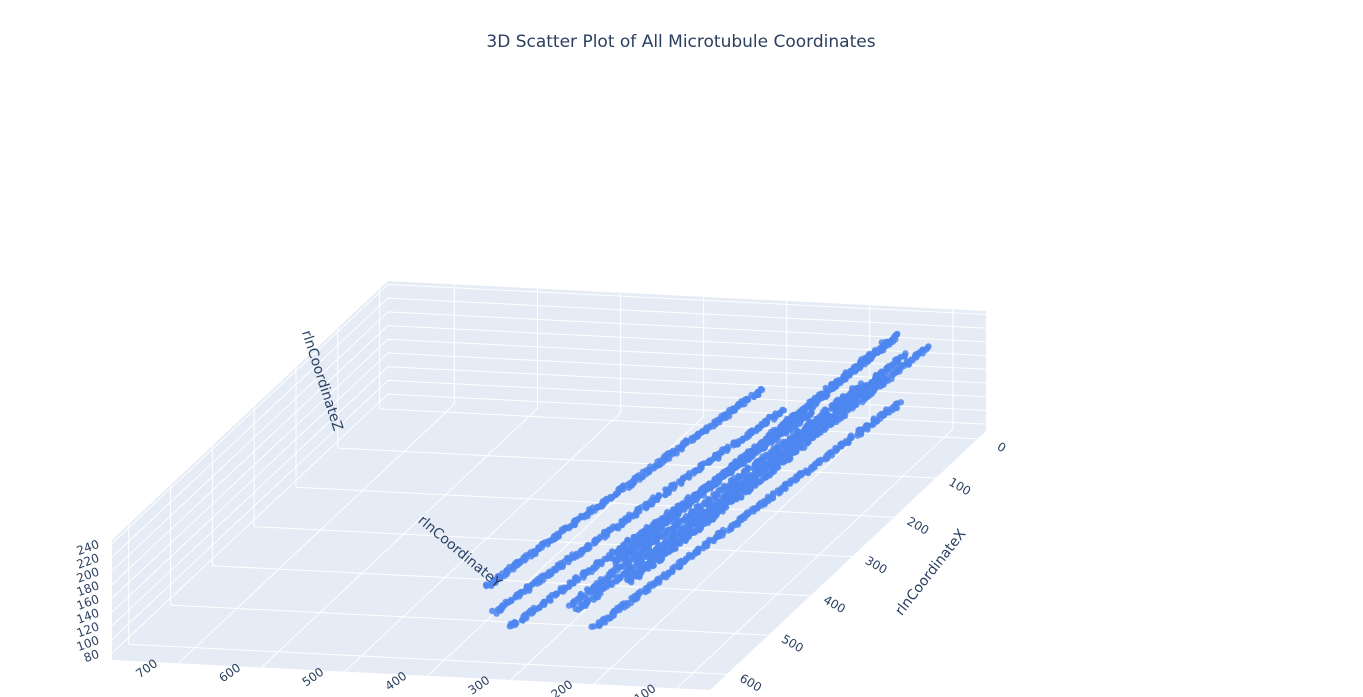 Image resolution: width=1363 pixels, height=697 pixels. Describe the element at coordinates (91, 656) in the screenshot. I see `z-tick-label: 80` at that location.